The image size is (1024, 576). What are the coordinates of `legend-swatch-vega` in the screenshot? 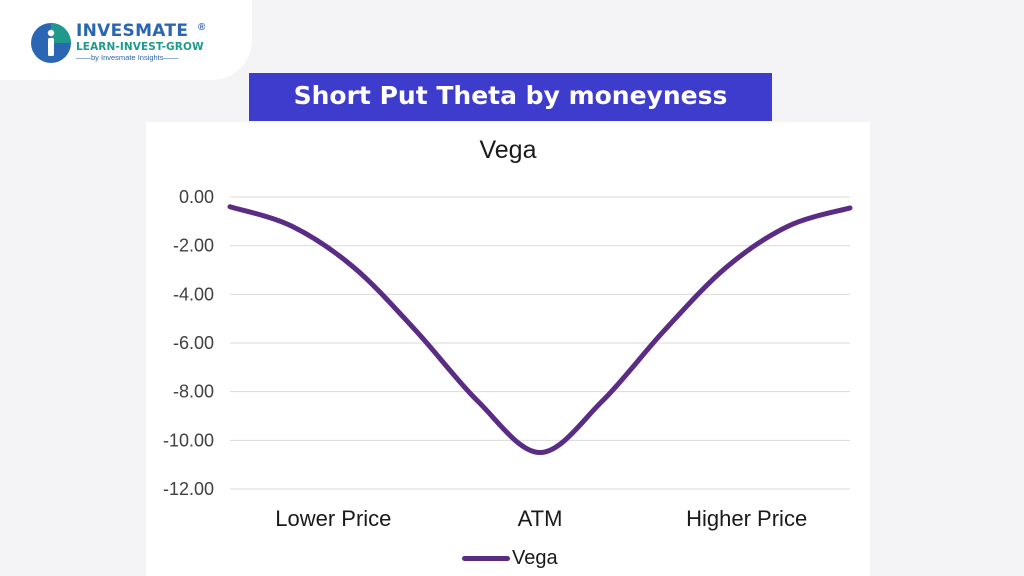 It's located at (486, 558).